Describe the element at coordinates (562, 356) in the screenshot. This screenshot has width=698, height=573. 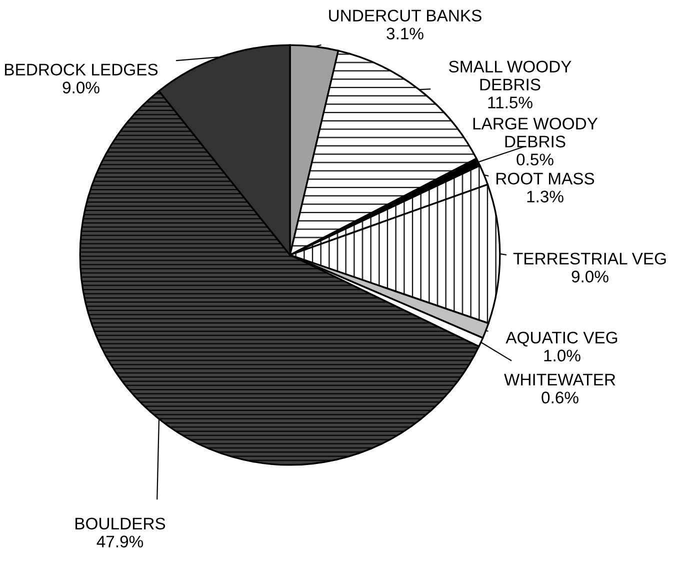
I see `data-label: 1.0%` at that location.